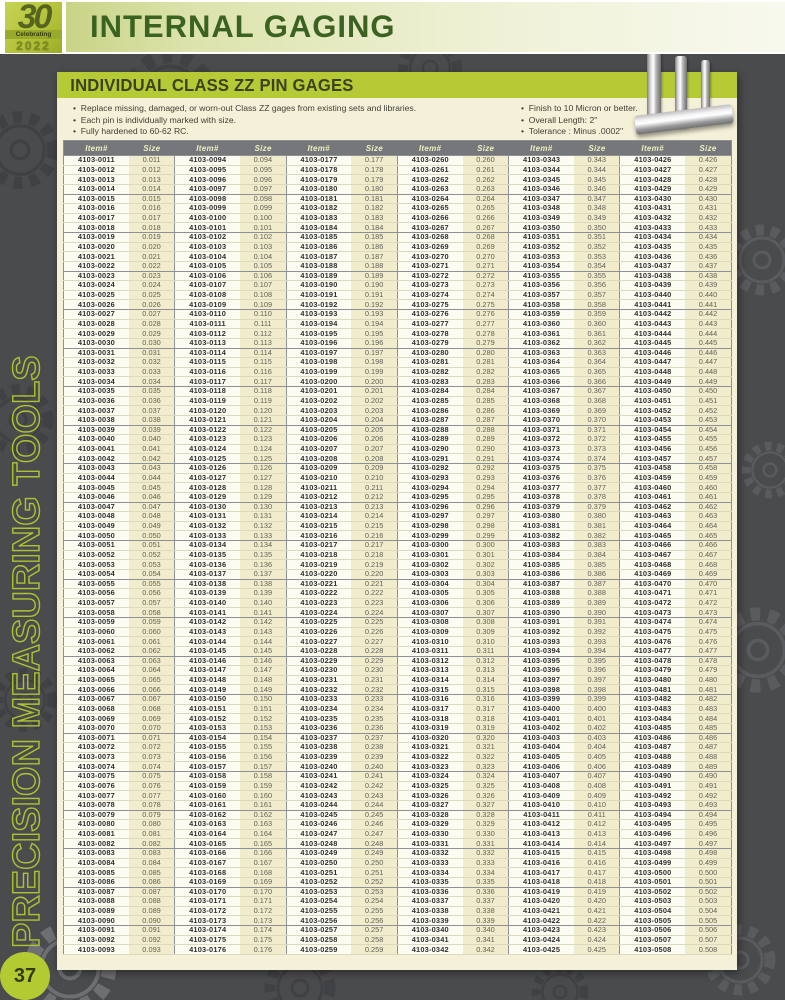  Describe the element at coordinates (374, 824) in the screenshot. I see `size-cell: 0.246` at that location.